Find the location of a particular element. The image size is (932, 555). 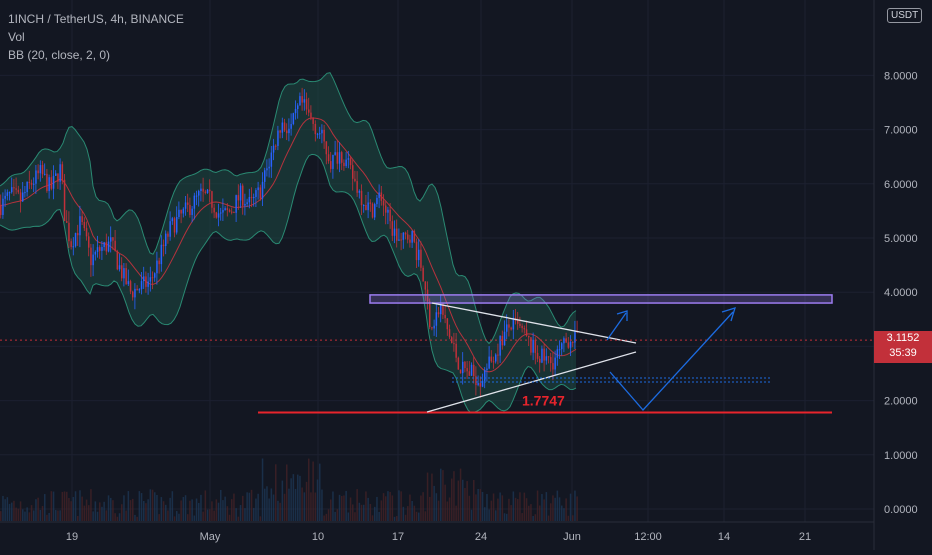

symbol-title: 1INCH / TetherUS, 4h, BINANCE is located at coordinates (96, 19).